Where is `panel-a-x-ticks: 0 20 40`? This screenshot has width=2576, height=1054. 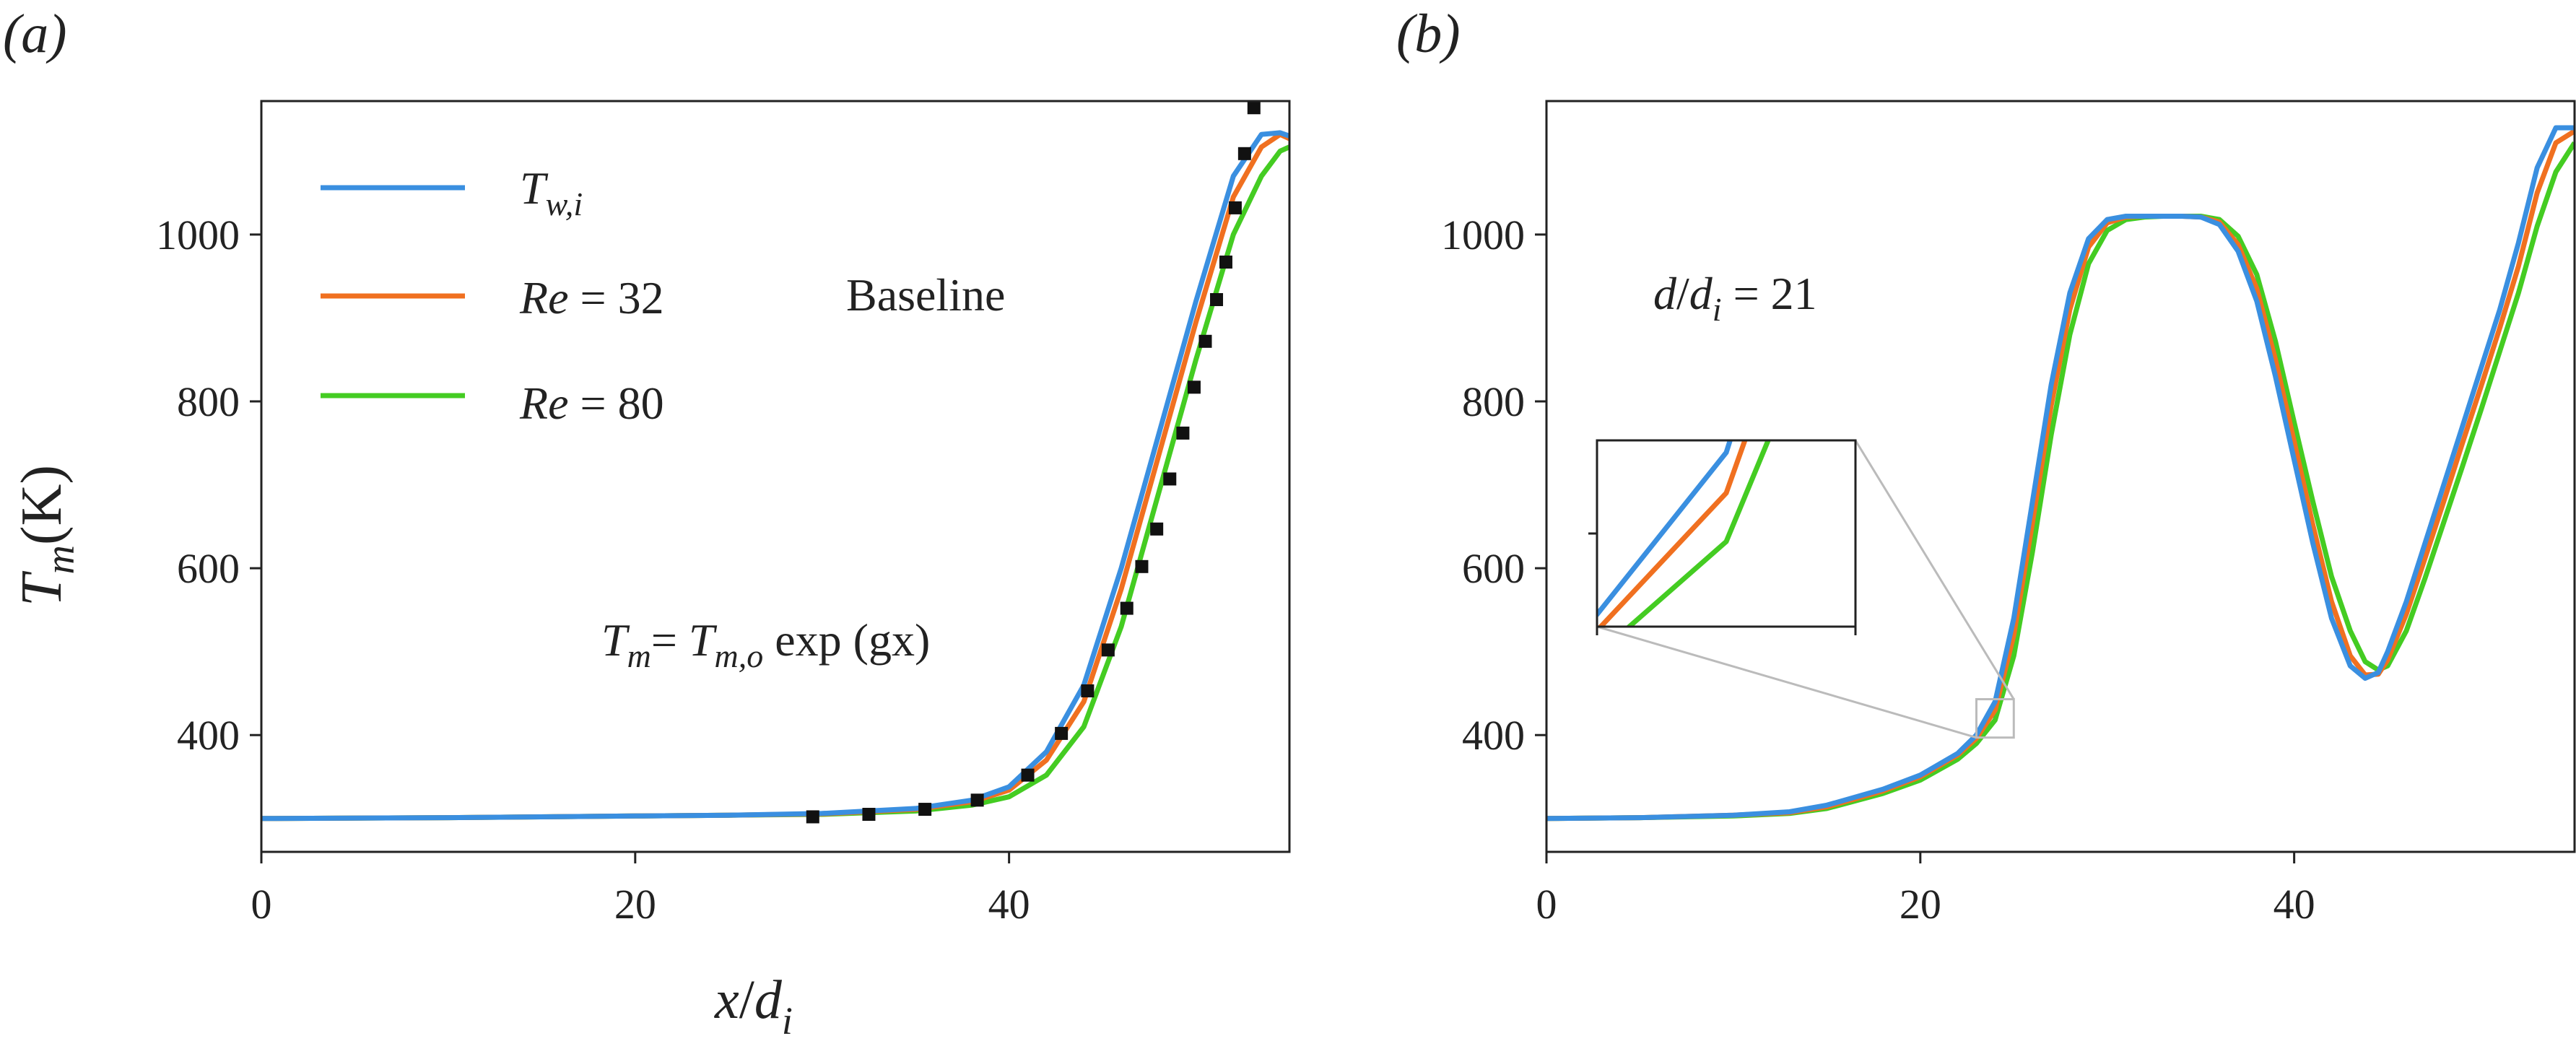 panel-a-x-ticks: 0 20 40 is located at coordinates (640, 890).